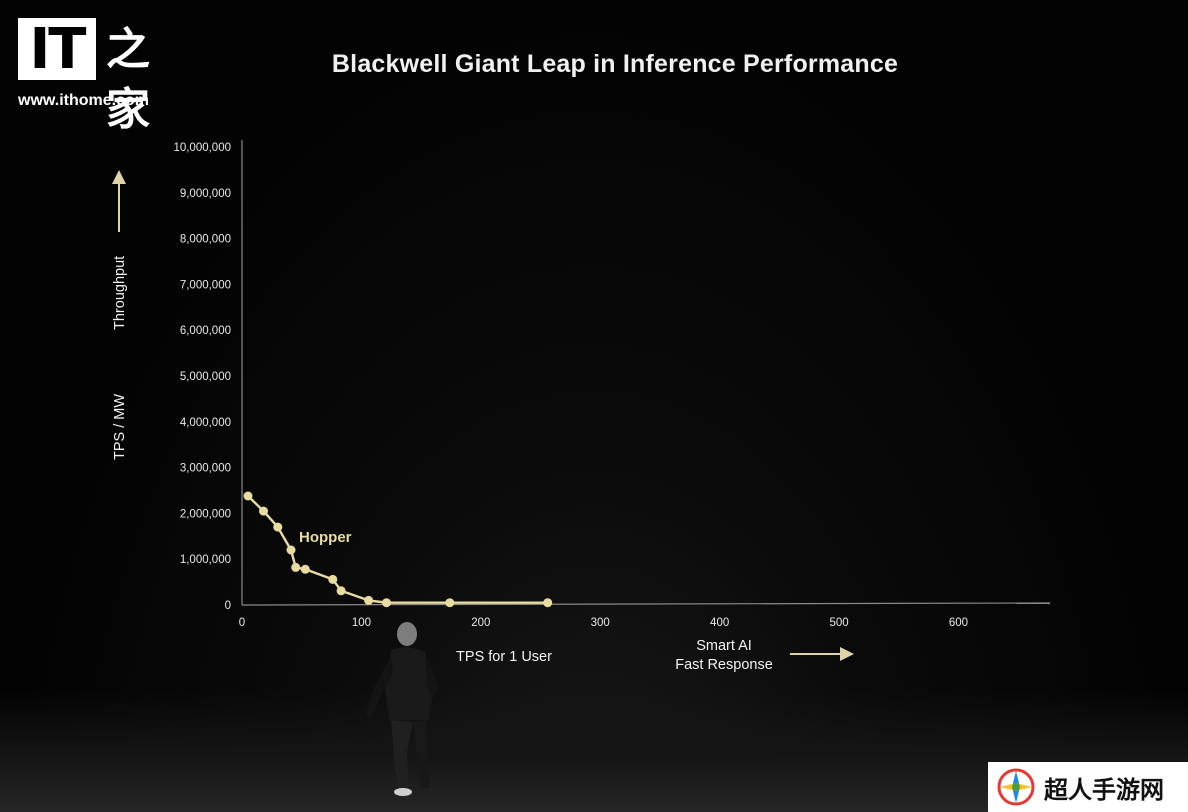 The image size is (1188, 812). What do you see at coordinates (202, 148) in the screenshot?
I see `y-tick-label: 10,000,000` at bounding box center [202, 148].